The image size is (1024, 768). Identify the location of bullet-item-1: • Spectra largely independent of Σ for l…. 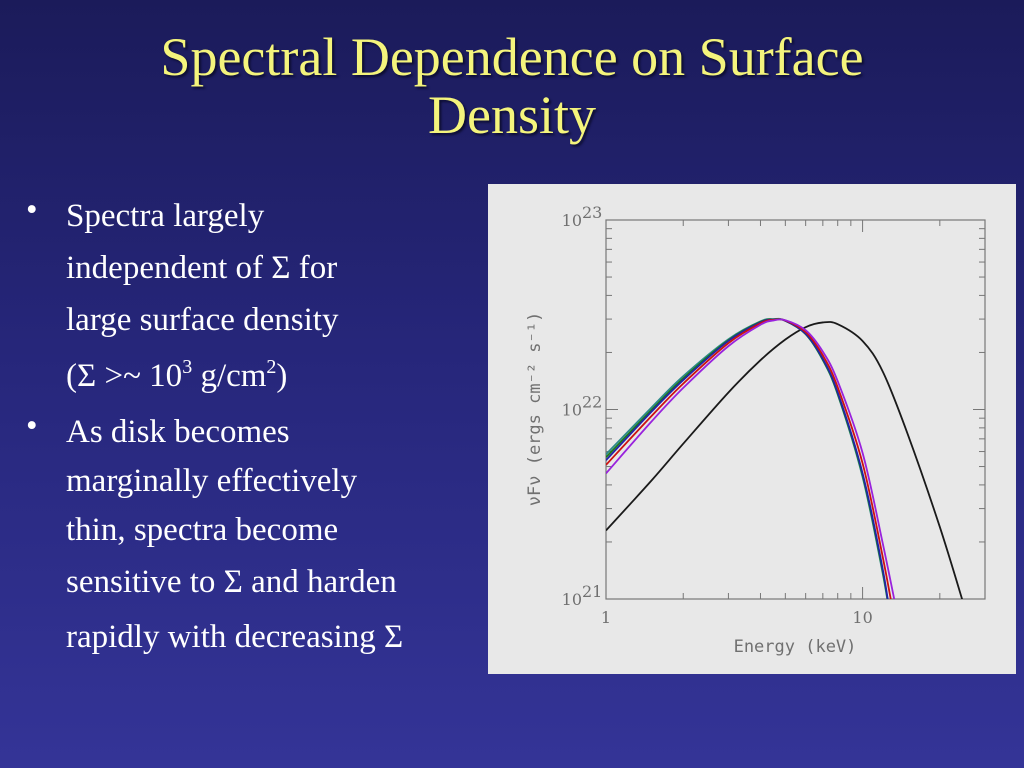
(256, 300).